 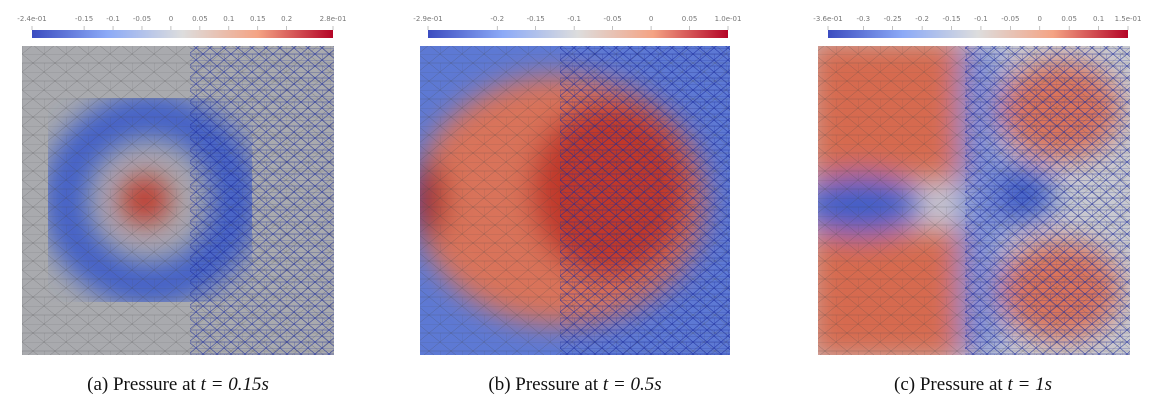 I want to click on colorbar-tick-label: 1.5e-01, so click(x=1128, y=19).